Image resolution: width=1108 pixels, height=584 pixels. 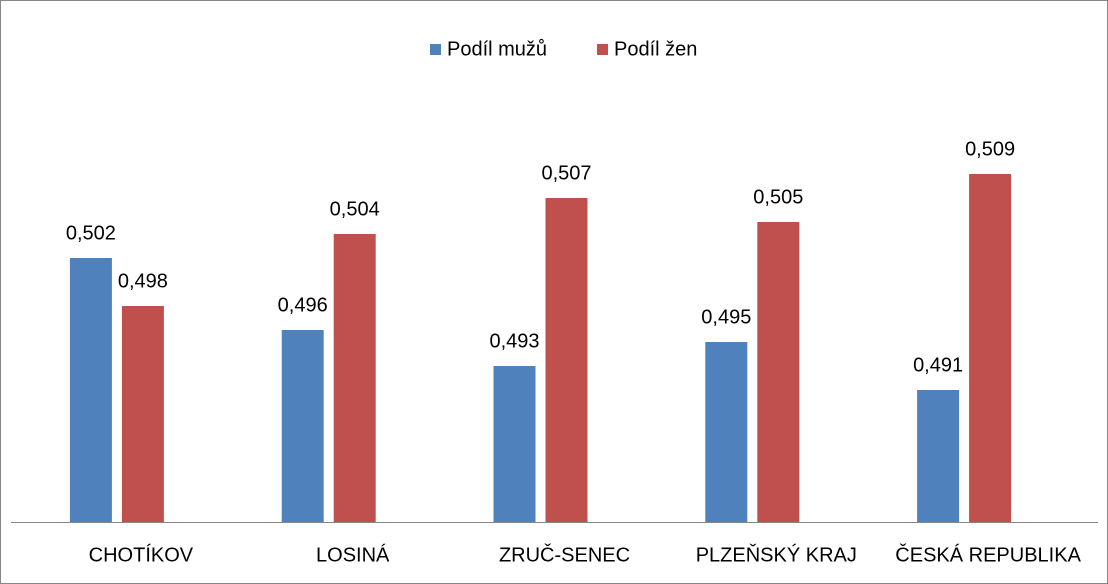 What do you see at coordinates (303, 305) in the screenshot?
I see `data-label: 0,496` at bounding box center [303, 305].